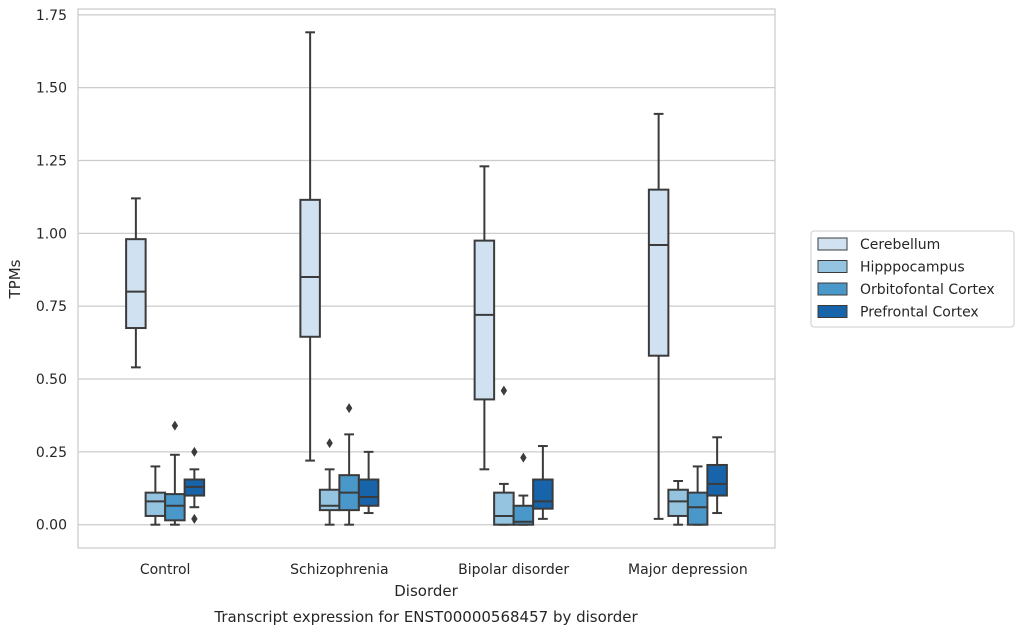 The height and width of the screenshot is (634, 1023). What do you see at coordinates (912, 268) in the screenshot?
I see `legend-label: Hipppocampus` at bounding box center [912, 268].